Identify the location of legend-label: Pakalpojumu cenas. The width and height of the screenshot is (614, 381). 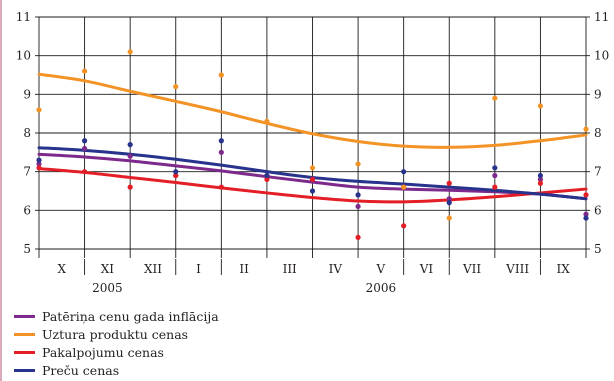
(103, 352).